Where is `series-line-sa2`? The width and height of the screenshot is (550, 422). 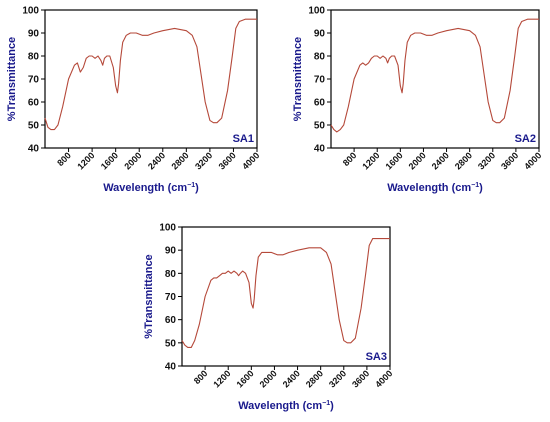 series-line-sa2 is located at coordinates (434, 75).